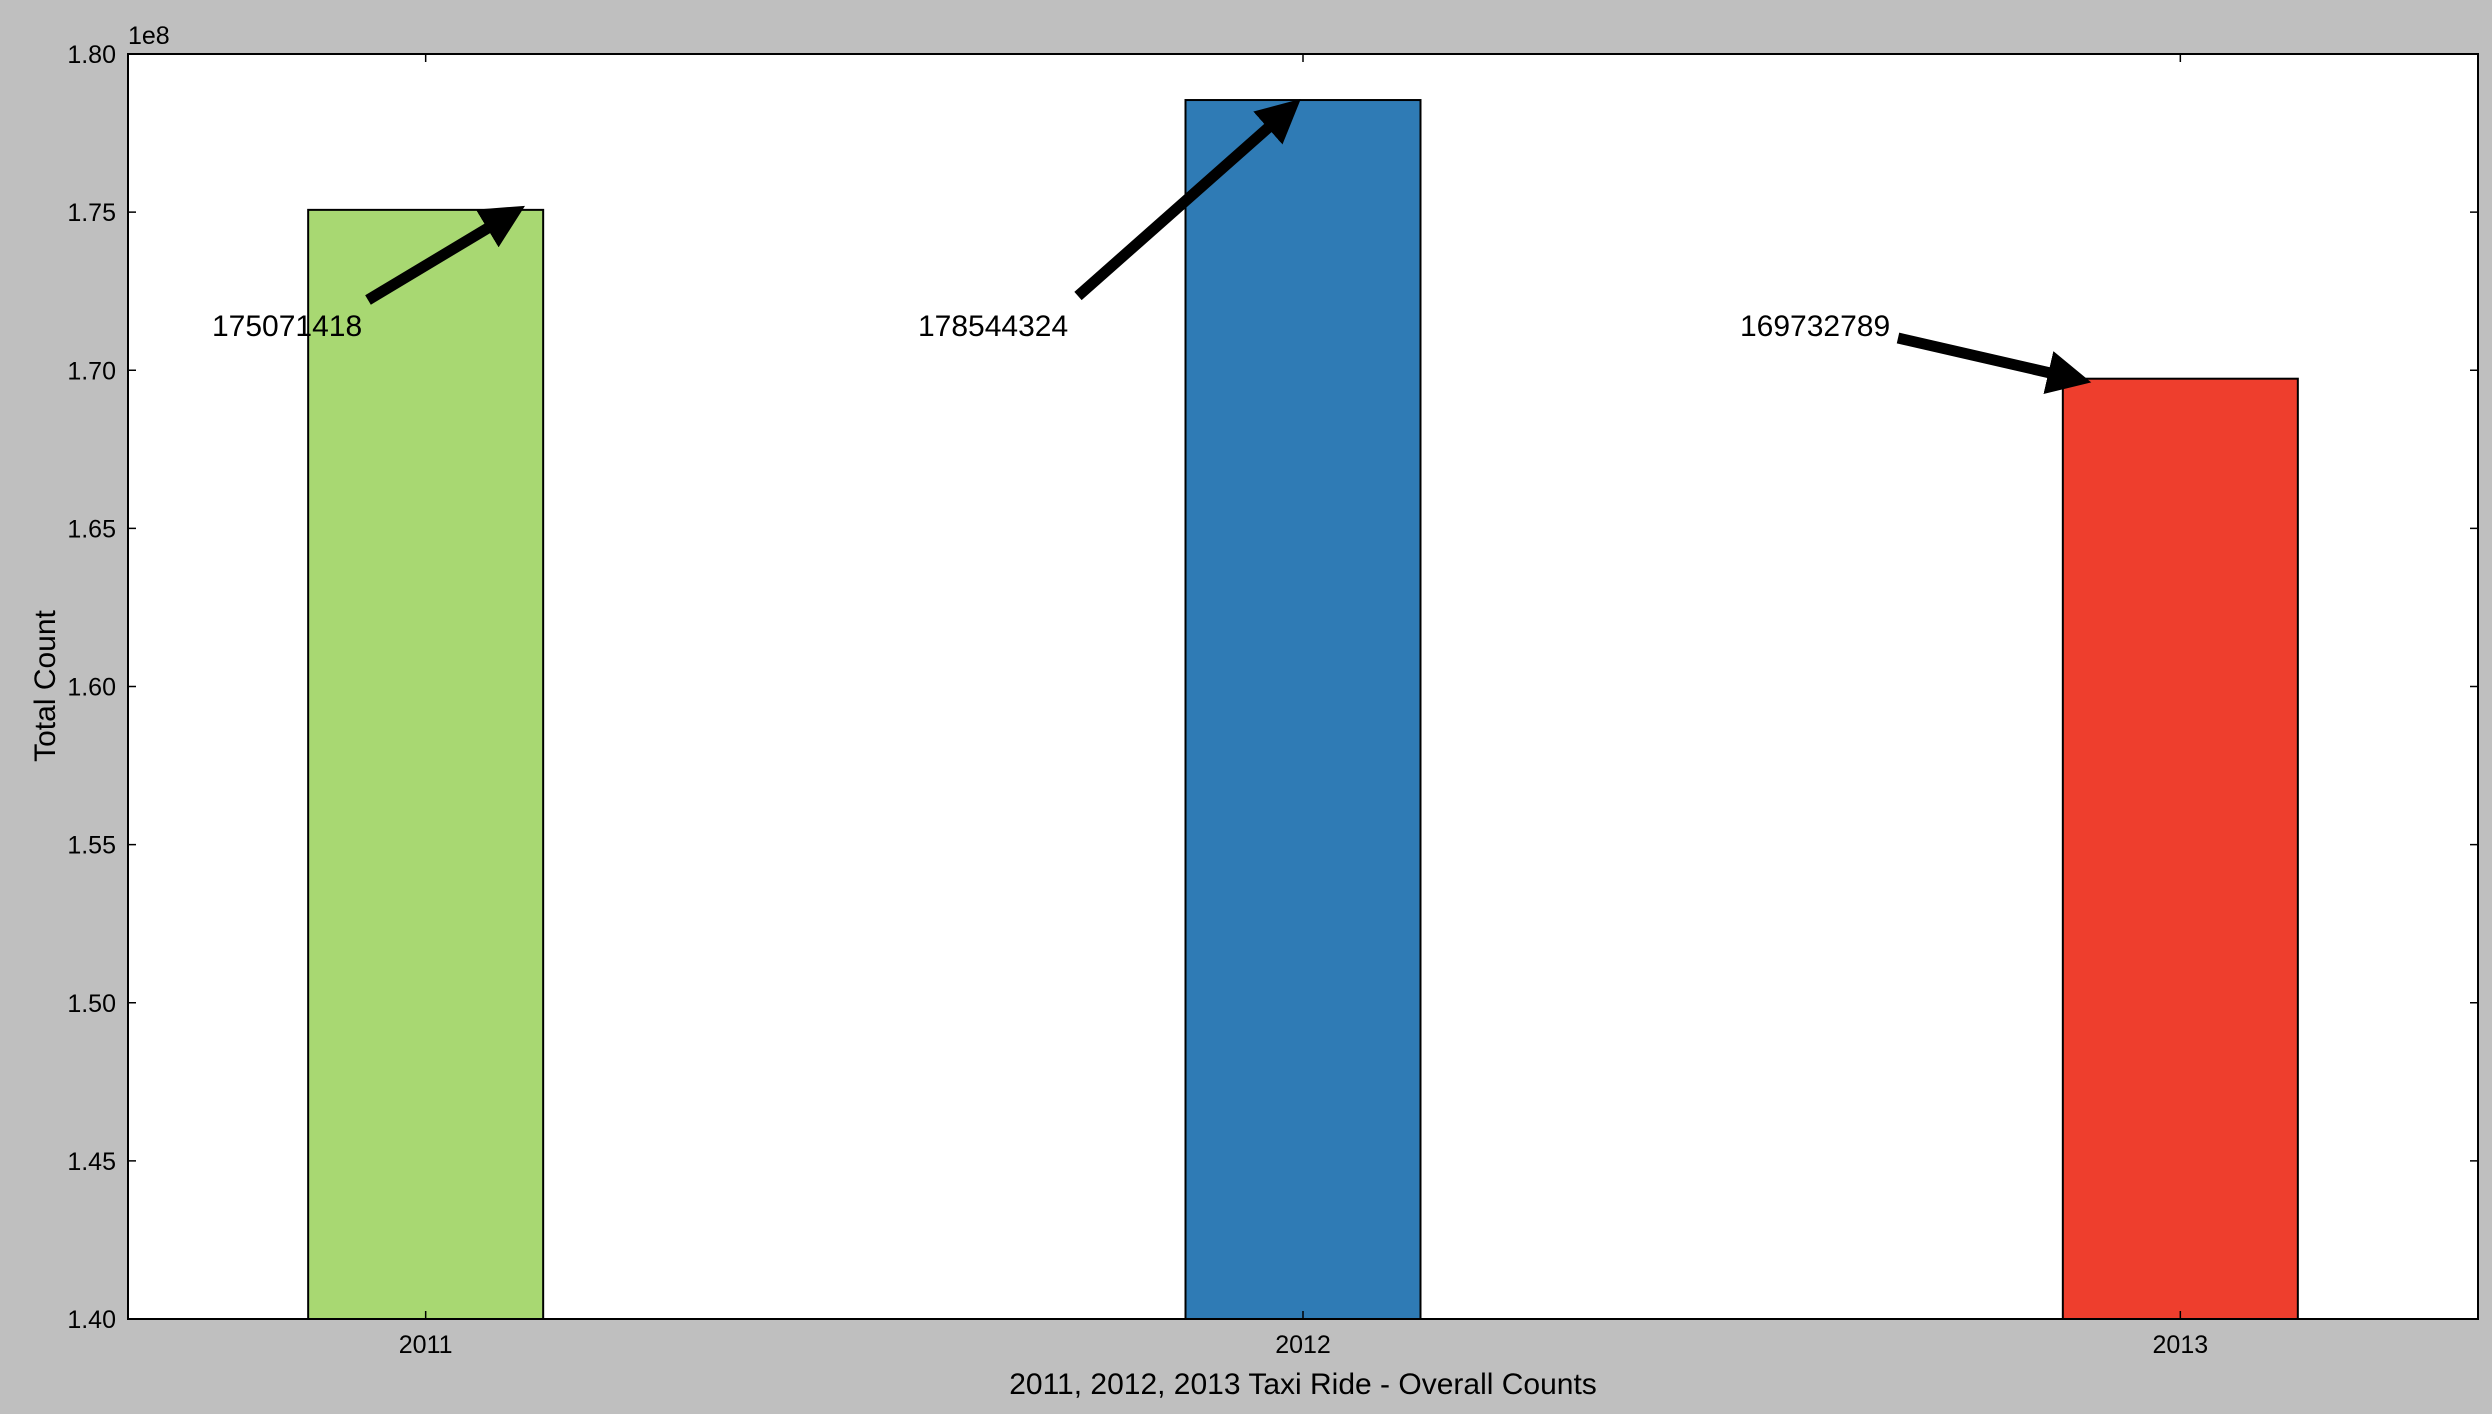 This screenshot has width=2492, height=1414. Describe the element at coordinates (91, 1162) in the screenshot. I see `y-tick-label: 1.45` at that location.